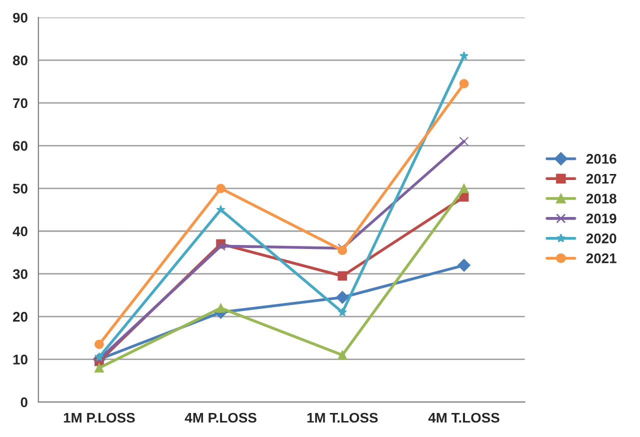  Describe the element at coordinates (20, 359) in the screenshot. I see `y-tick-label: 10` at that location.